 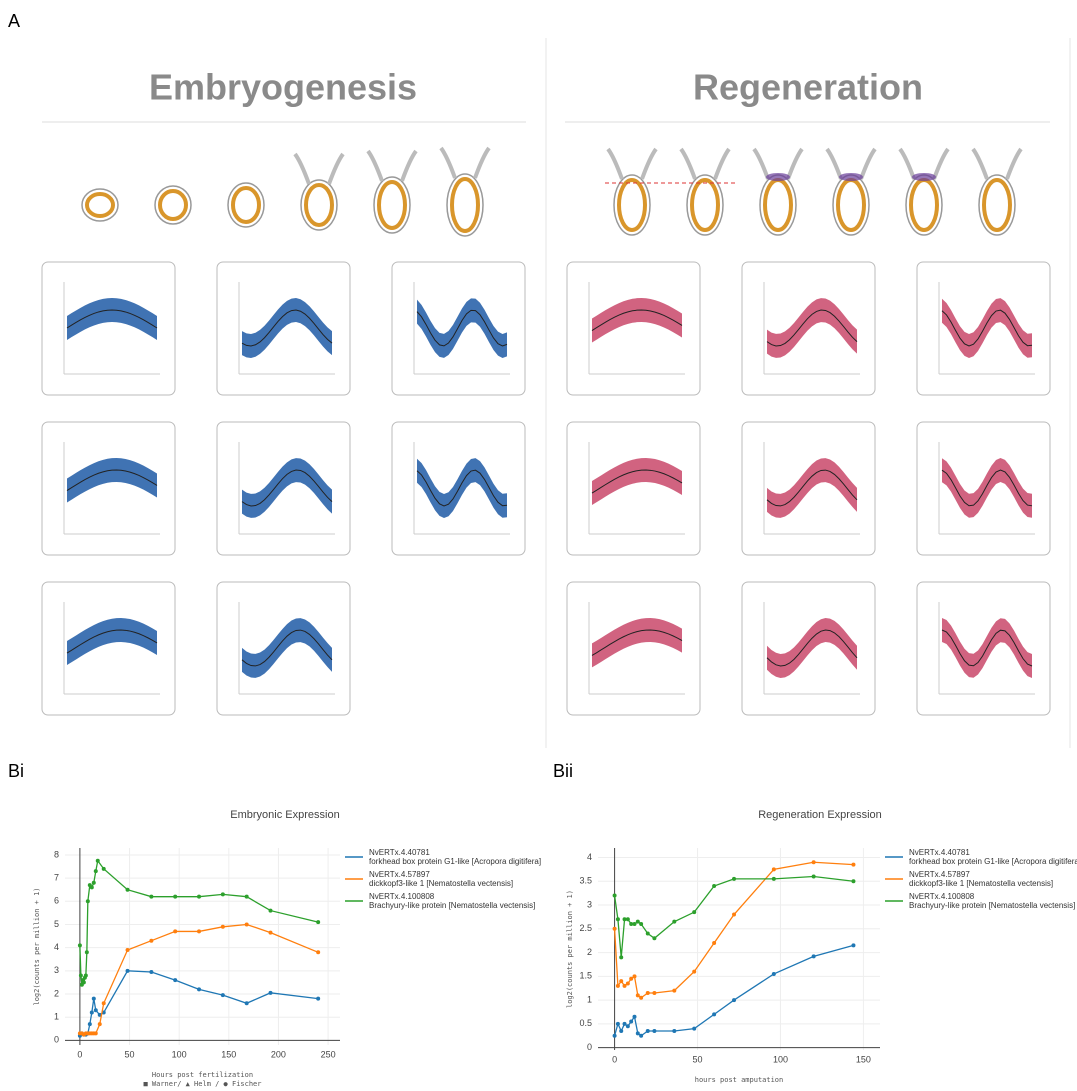 I want to click on panel-label: Bi, so click(x=16, y=771).